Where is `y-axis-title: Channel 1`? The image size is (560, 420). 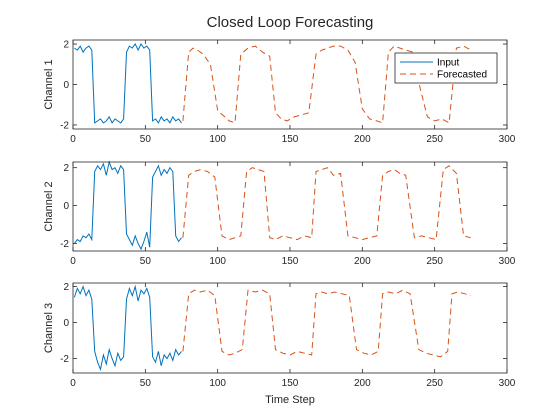
y-axis-title: Channel 1 is located at coordinates (49, 84).